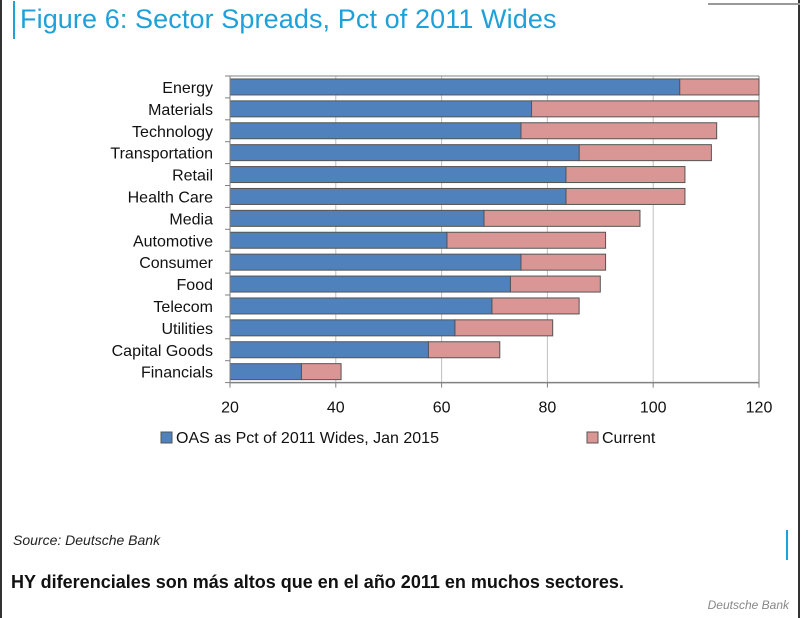 This screenshot has height=618, width=801. What do you see at coordinates (653, 408) in the screenshot?
I see `x-tick-label: 100` at bounding box center [653, 408].